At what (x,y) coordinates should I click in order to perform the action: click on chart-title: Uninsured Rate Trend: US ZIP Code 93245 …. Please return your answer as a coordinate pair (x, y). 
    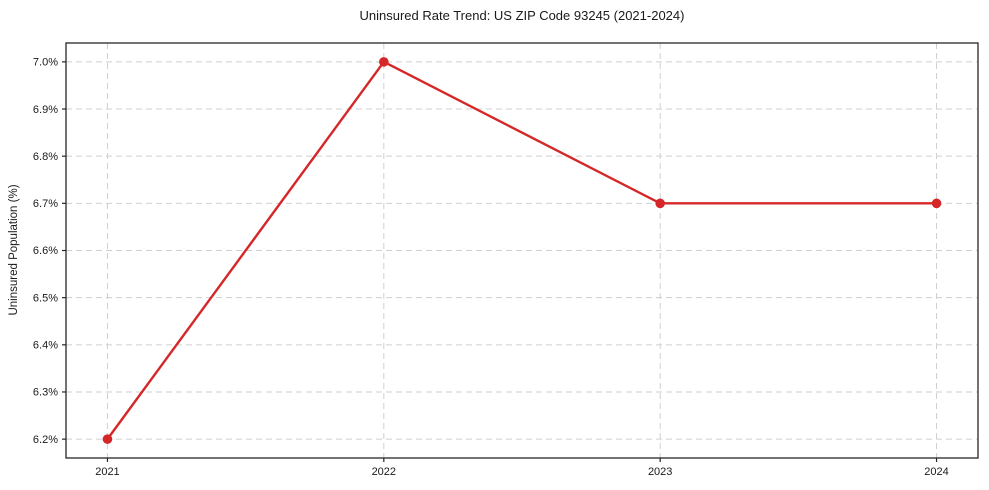
    Looking at the image, I should click on (522, 15).